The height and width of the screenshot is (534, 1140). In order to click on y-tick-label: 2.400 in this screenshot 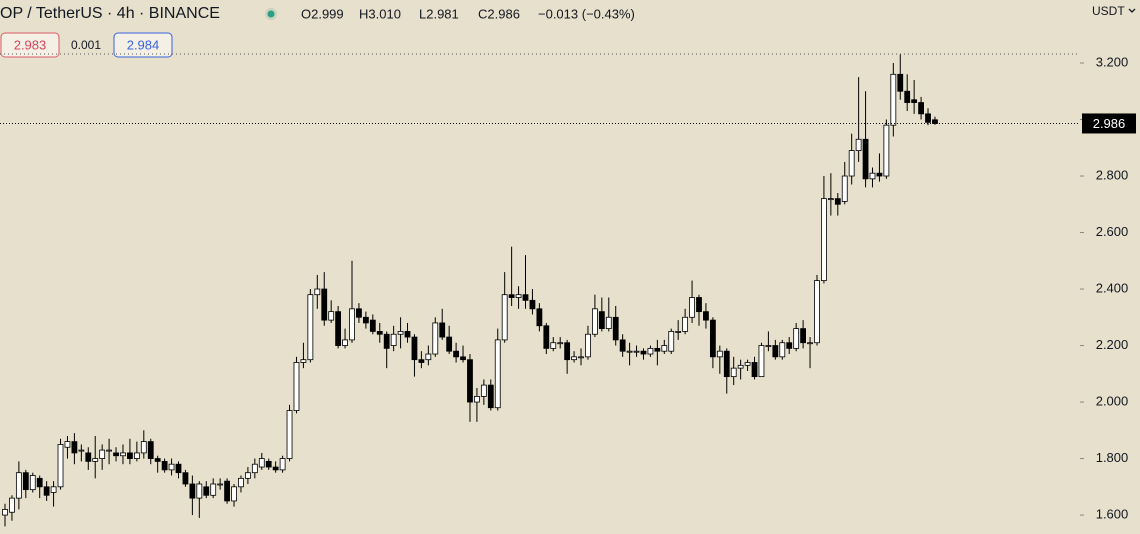, I will do `click(1112, 287)`.